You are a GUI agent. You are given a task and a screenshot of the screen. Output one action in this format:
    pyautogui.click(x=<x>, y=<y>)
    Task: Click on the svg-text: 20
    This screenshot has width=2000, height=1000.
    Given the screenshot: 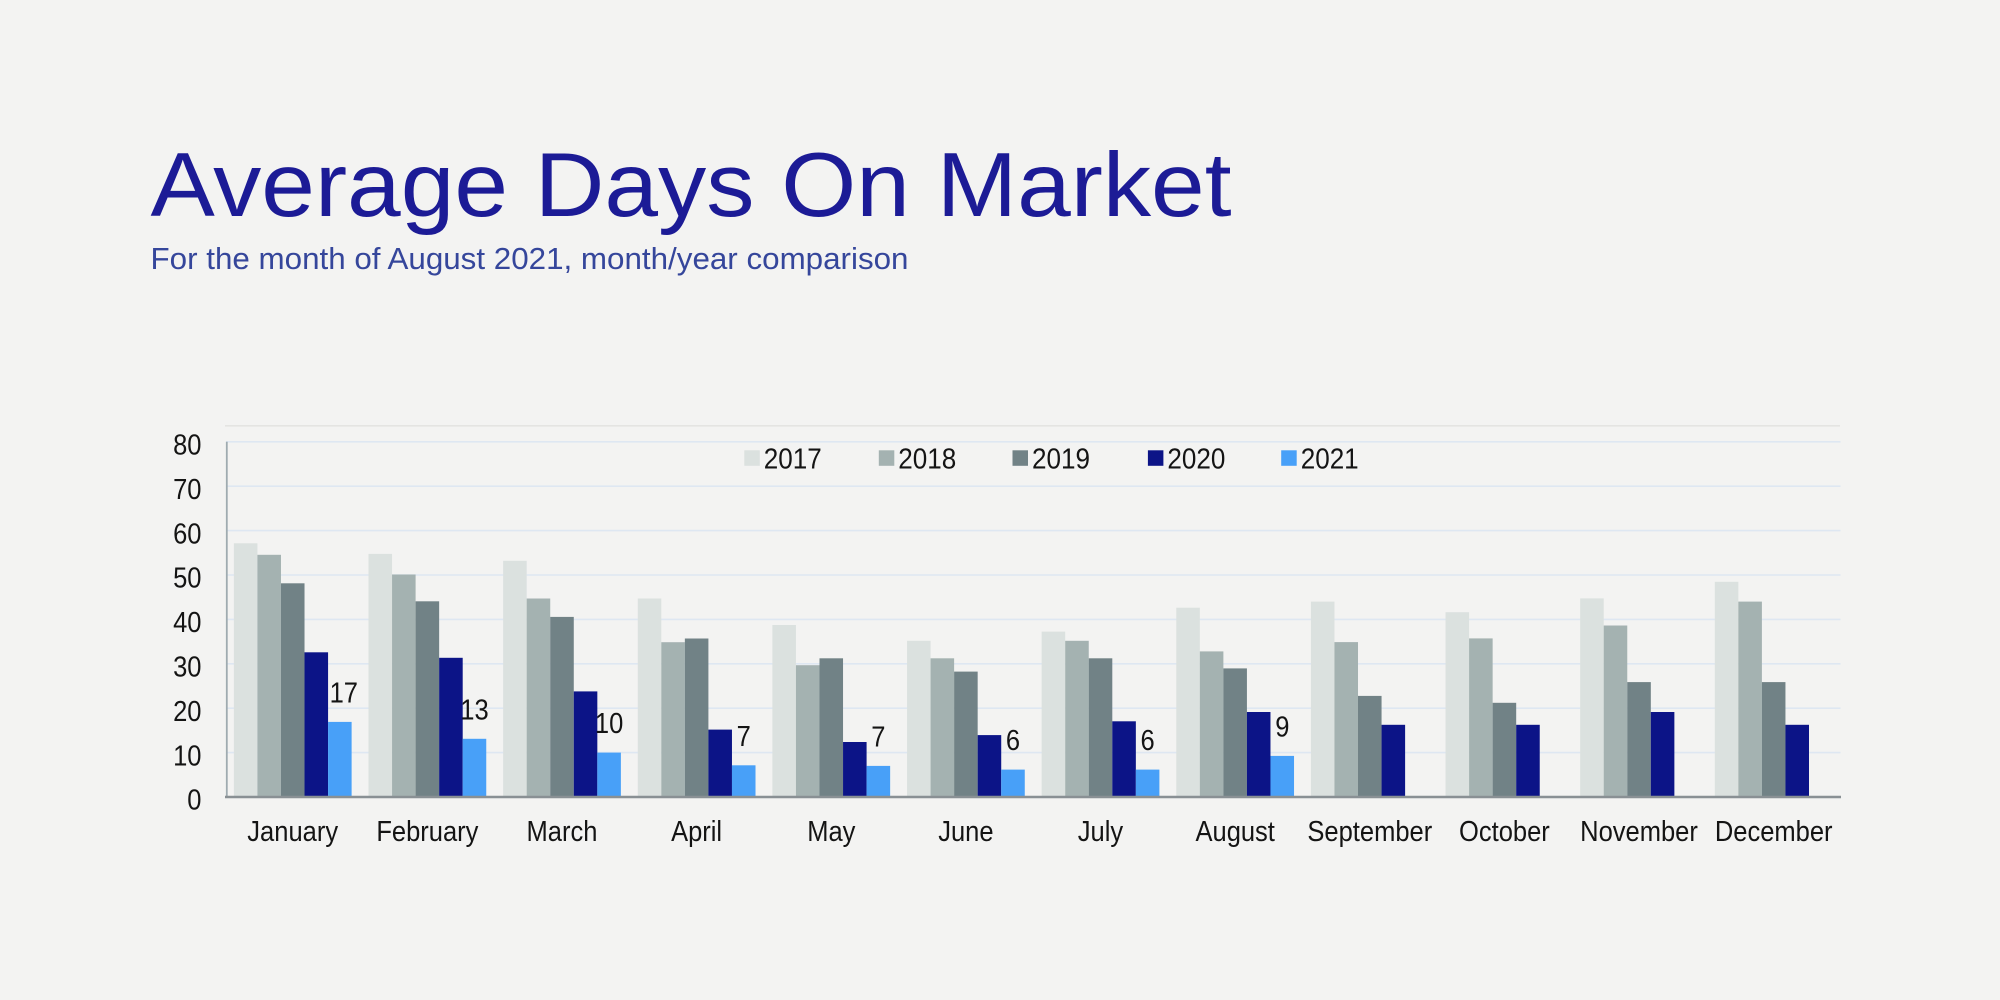 What is the action you would take?
    pyautogui.click(x=187, y=712)
    